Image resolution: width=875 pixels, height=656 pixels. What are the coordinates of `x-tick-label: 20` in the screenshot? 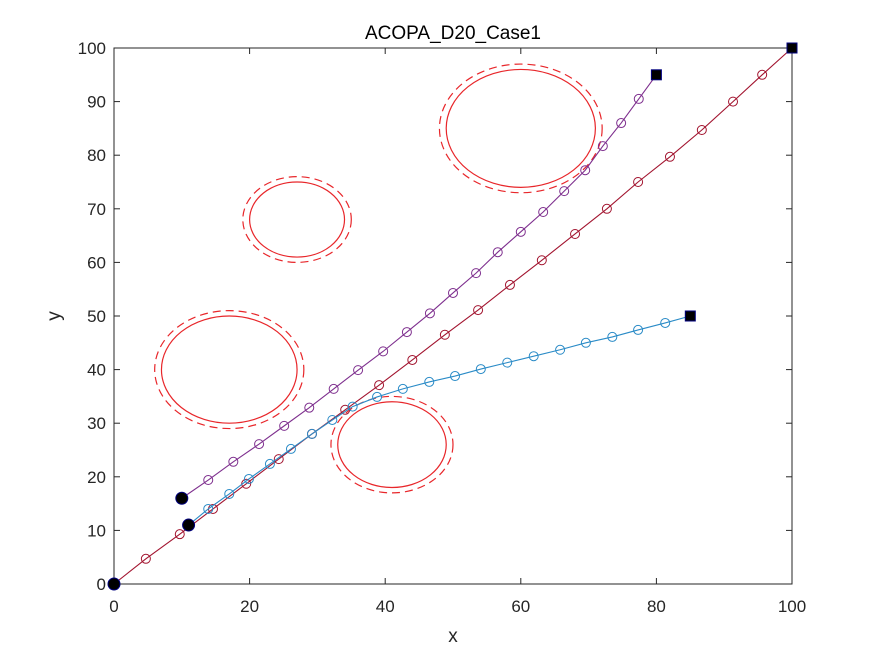 It's located at (249, 606).